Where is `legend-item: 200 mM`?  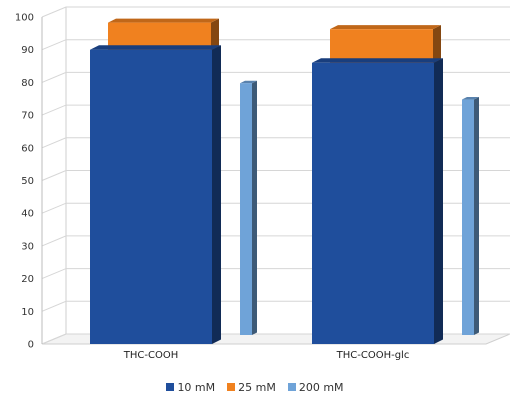
legend-item: 200 mM is located at coordinates (315, 387).